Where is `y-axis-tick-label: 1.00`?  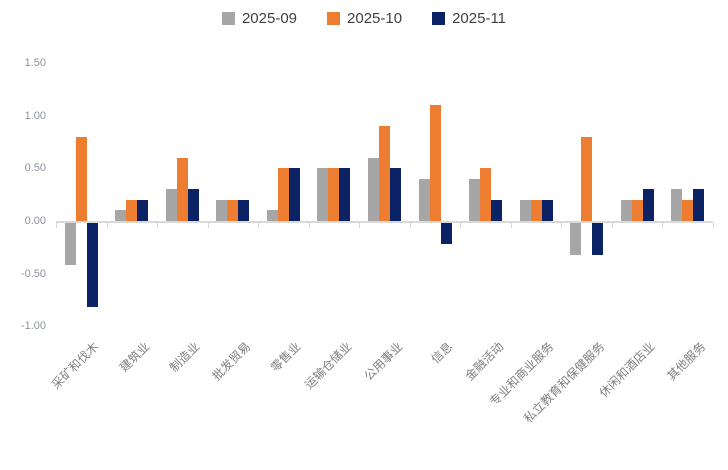 y-axis-tick-label: 1.00 is located at coordinates (35, 115).